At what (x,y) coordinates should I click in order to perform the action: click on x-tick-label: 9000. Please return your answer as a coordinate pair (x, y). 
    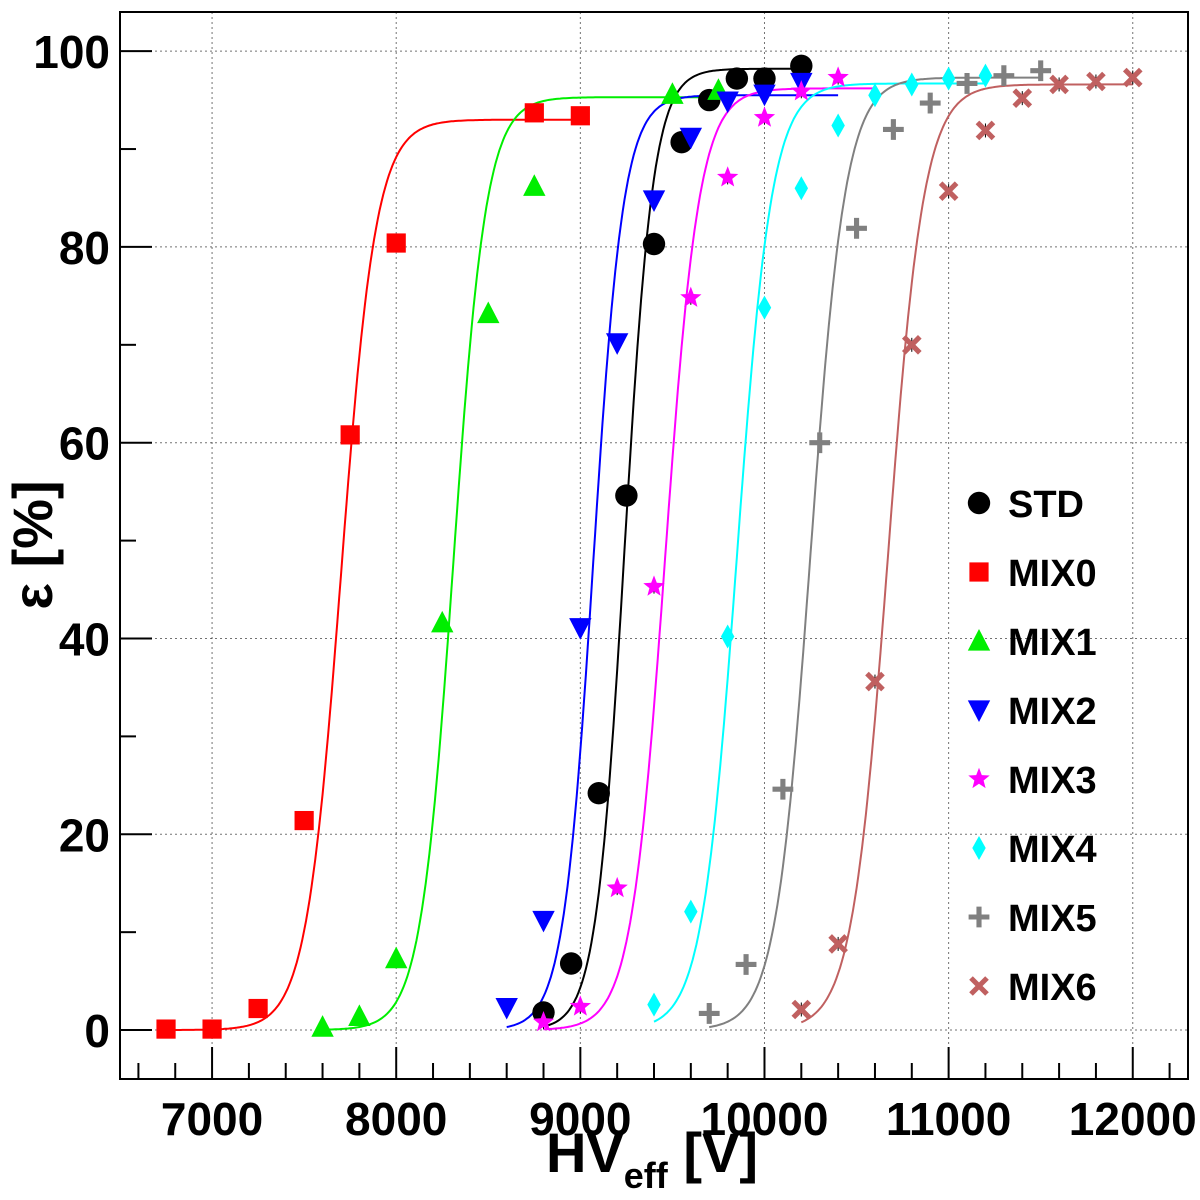
    Looking at the image, I should click on (580, 1119).